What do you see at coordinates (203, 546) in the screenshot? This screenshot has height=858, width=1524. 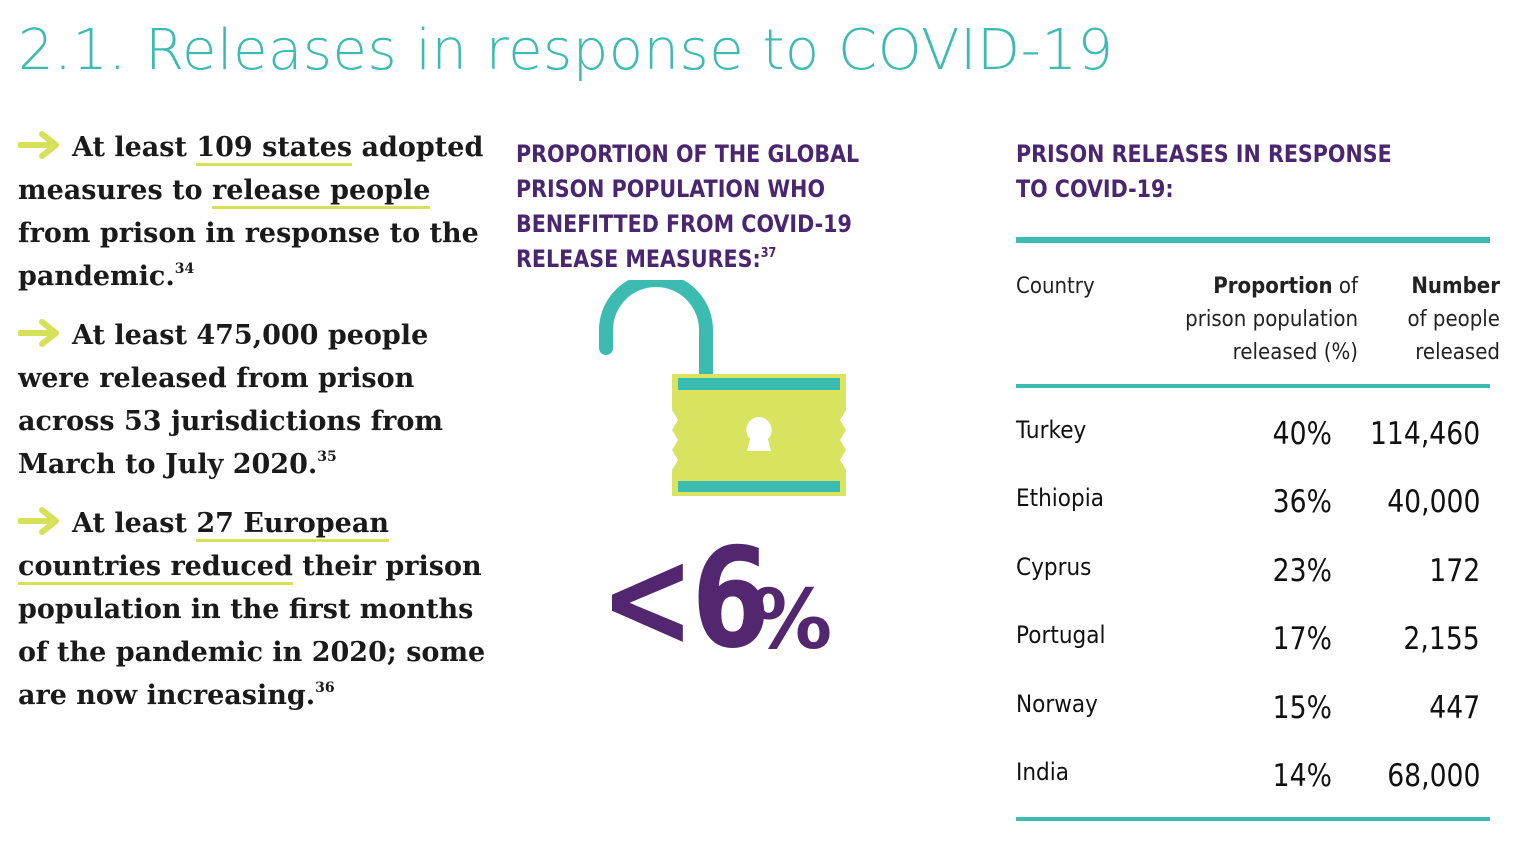 I see `highlight-text: 27 European countries reduced` at bounding box center [203, 546].